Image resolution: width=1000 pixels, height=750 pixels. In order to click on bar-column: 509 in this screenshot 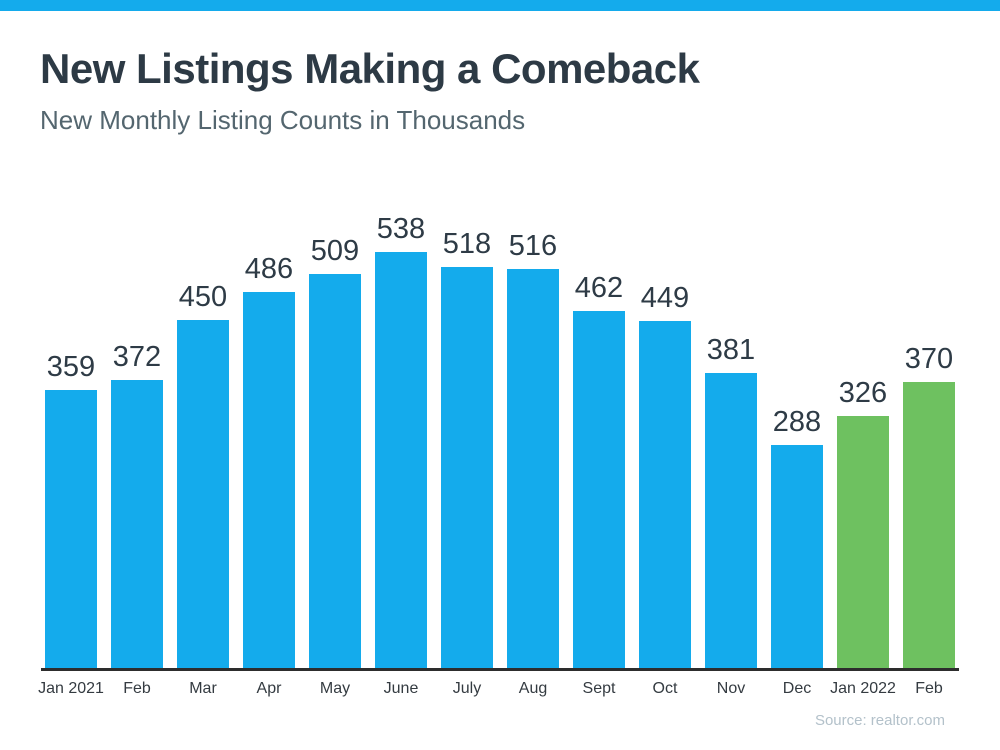, I will do `click(335, 451)`.